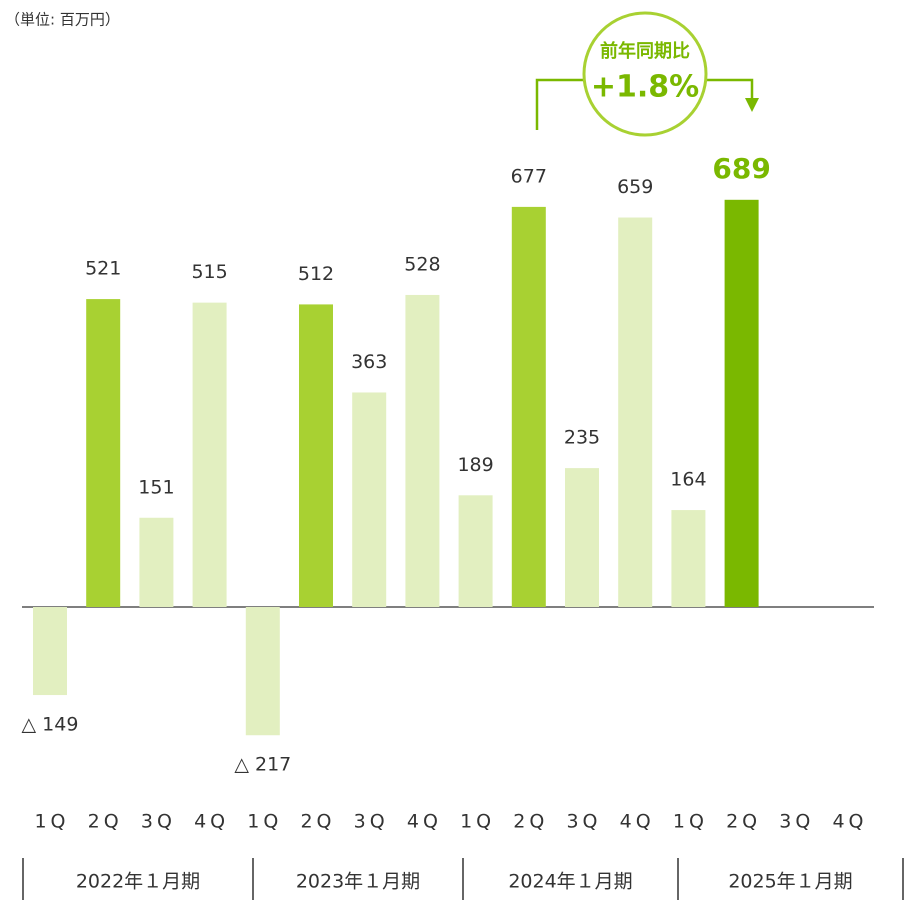  I want to click on value-label: 189, so click(475, 465).